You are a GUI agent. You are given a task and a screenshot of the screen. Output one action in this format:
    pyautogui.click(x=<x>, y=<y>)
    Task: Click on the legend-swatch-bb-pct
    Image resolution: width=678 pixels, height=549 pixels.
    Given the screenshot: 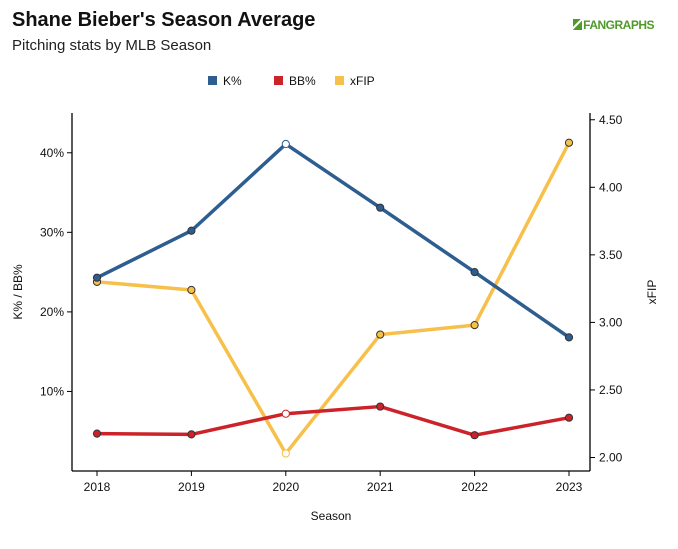 What is the action you would take?
    pyautogui.click(x=278, y=80)
    